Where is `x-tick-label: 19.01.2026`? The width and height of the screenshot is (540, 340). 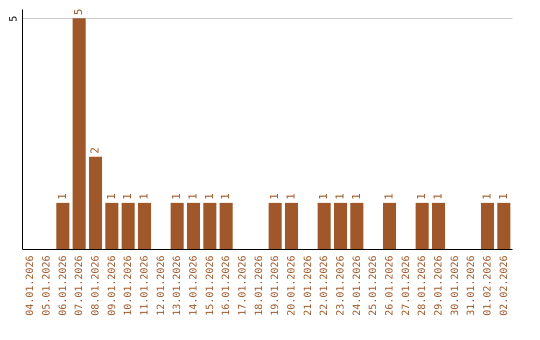 x-tick-label: 19.01.2026 is located at coordinates (276, 286).